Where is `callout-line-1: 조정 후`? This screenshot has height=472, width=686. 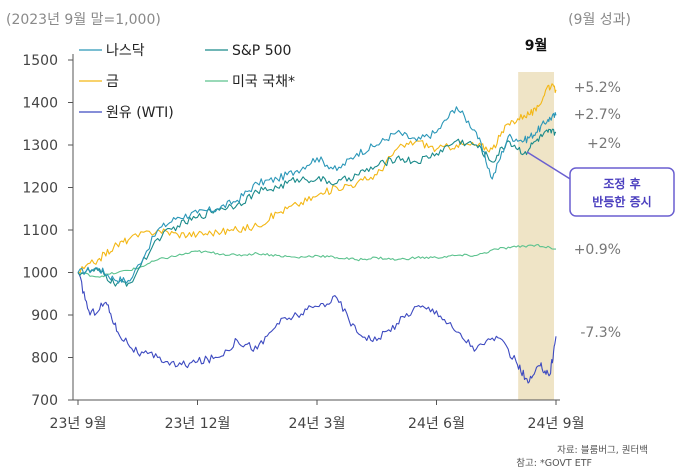 callout-line-1: 조정 후 is located at coordinates (621, 183).